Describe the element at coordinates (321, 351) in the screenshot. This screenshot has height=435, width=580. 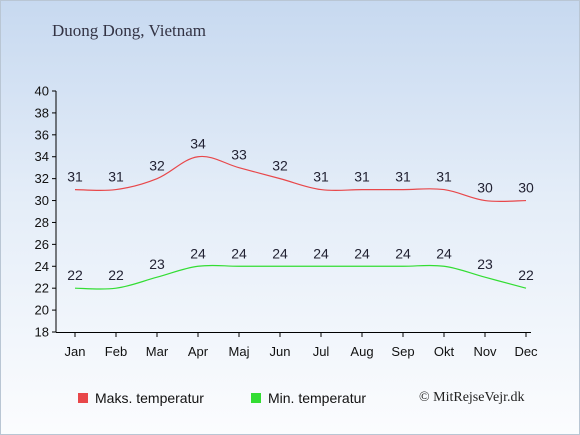
I see `x-tick-label: Jul` at that location.